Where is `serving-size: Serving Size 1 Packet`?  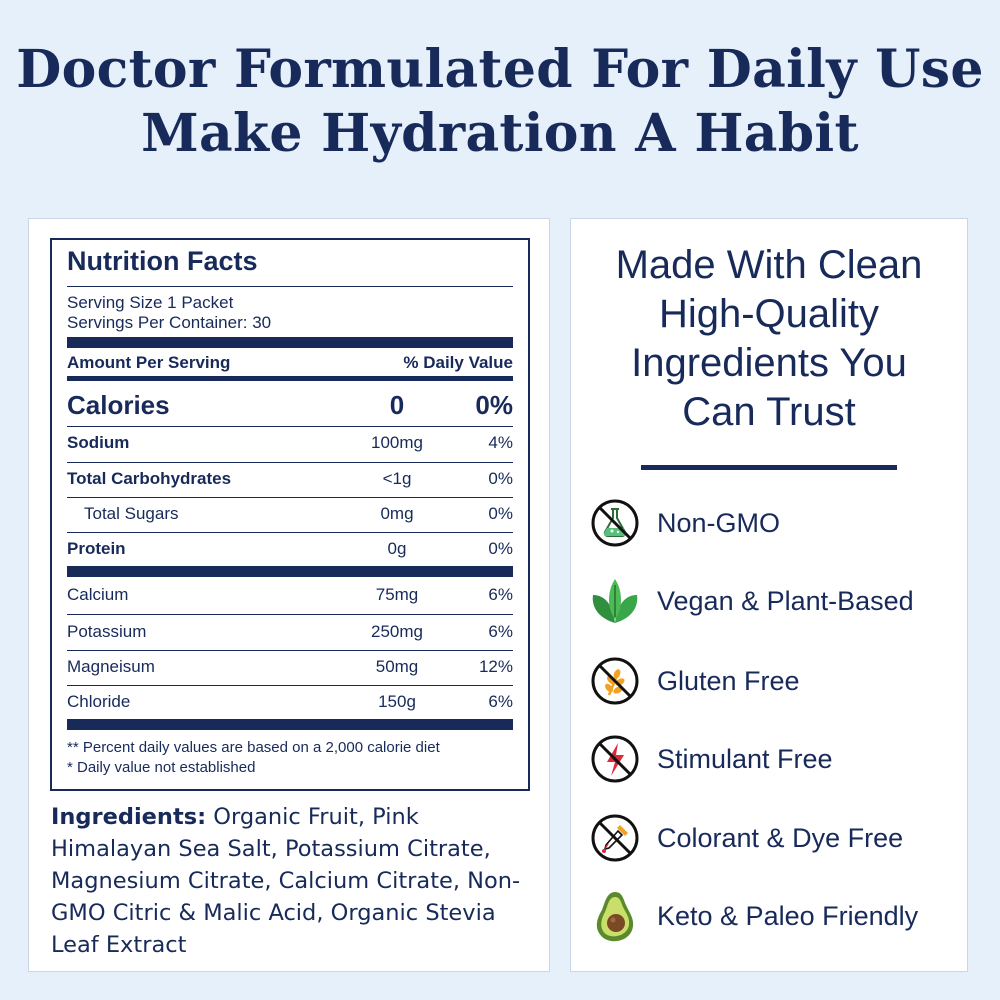 serving-size: Serving Size 1 Packet is located at coordinates (150, 302).